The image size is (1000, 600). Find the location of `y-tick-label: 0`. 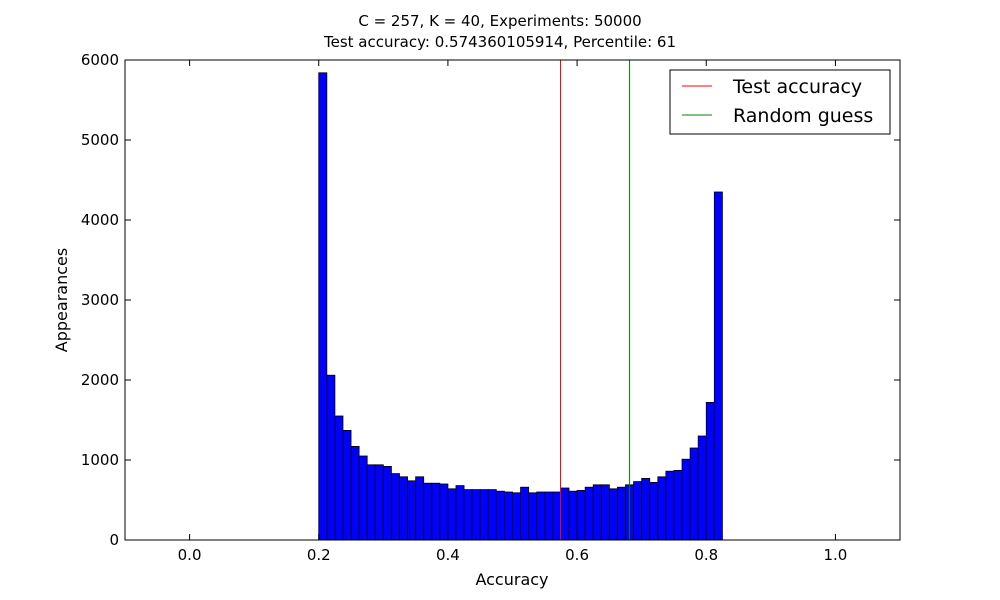

y-tick-label: 0 is located at coordinates (114, 540).